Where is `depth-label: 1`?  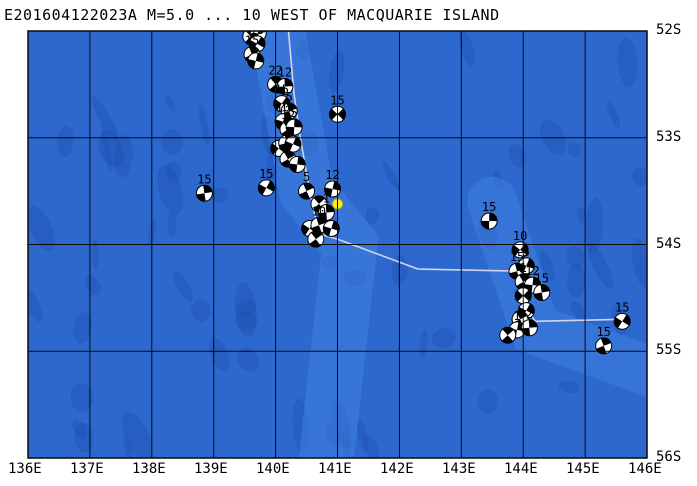
depth-label: 1 is located at coordinates (516, 316).